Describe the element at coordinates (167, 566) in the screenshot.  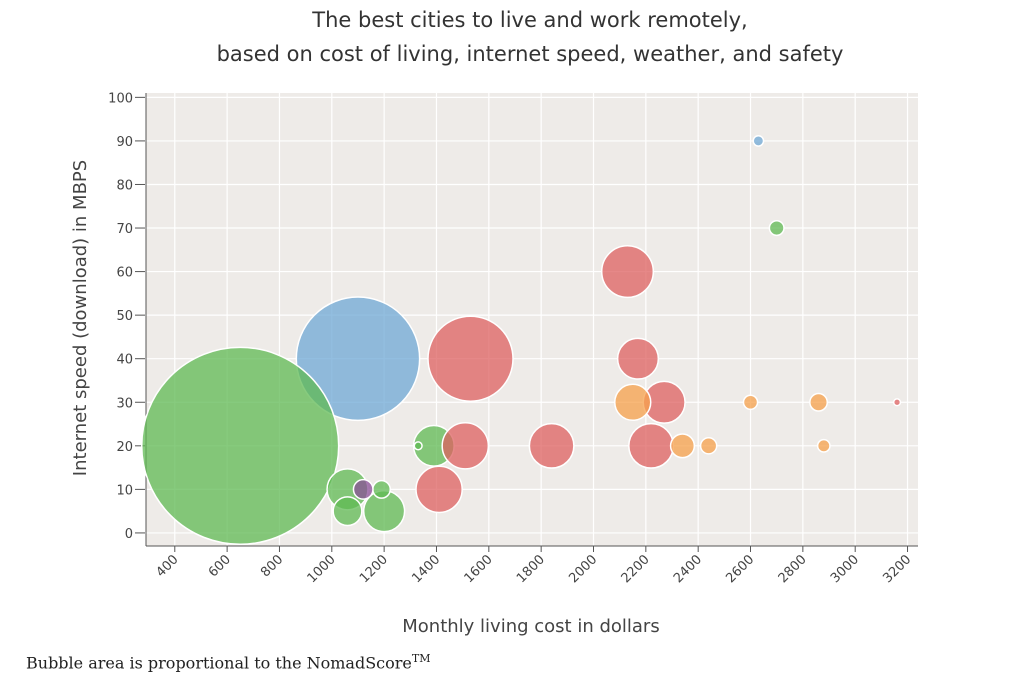
I see `x-tick-label: 400` at that location.